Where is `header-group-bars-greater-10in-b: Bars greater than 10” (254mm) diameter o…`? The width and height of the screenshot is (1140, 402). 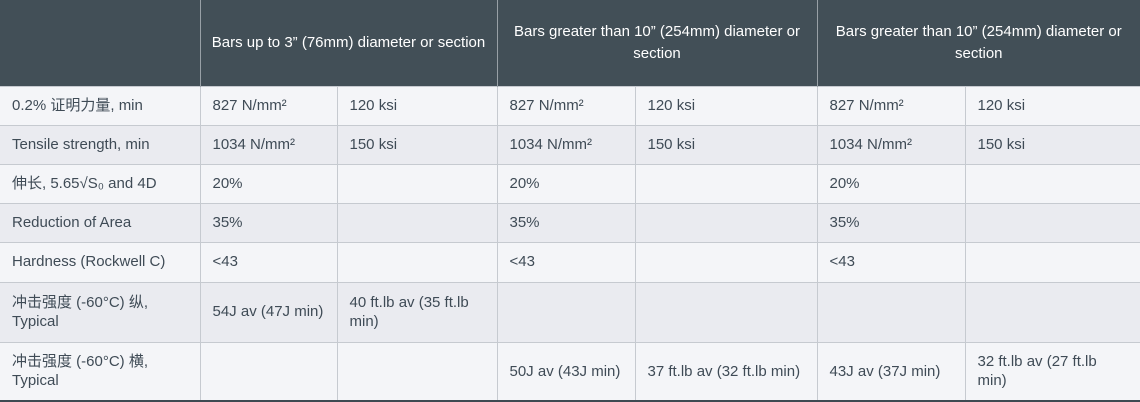 header-group-bars-greater-10in-b: Bars greater than 10” (254mm) diameter o… is located at coordinates (978, 43).